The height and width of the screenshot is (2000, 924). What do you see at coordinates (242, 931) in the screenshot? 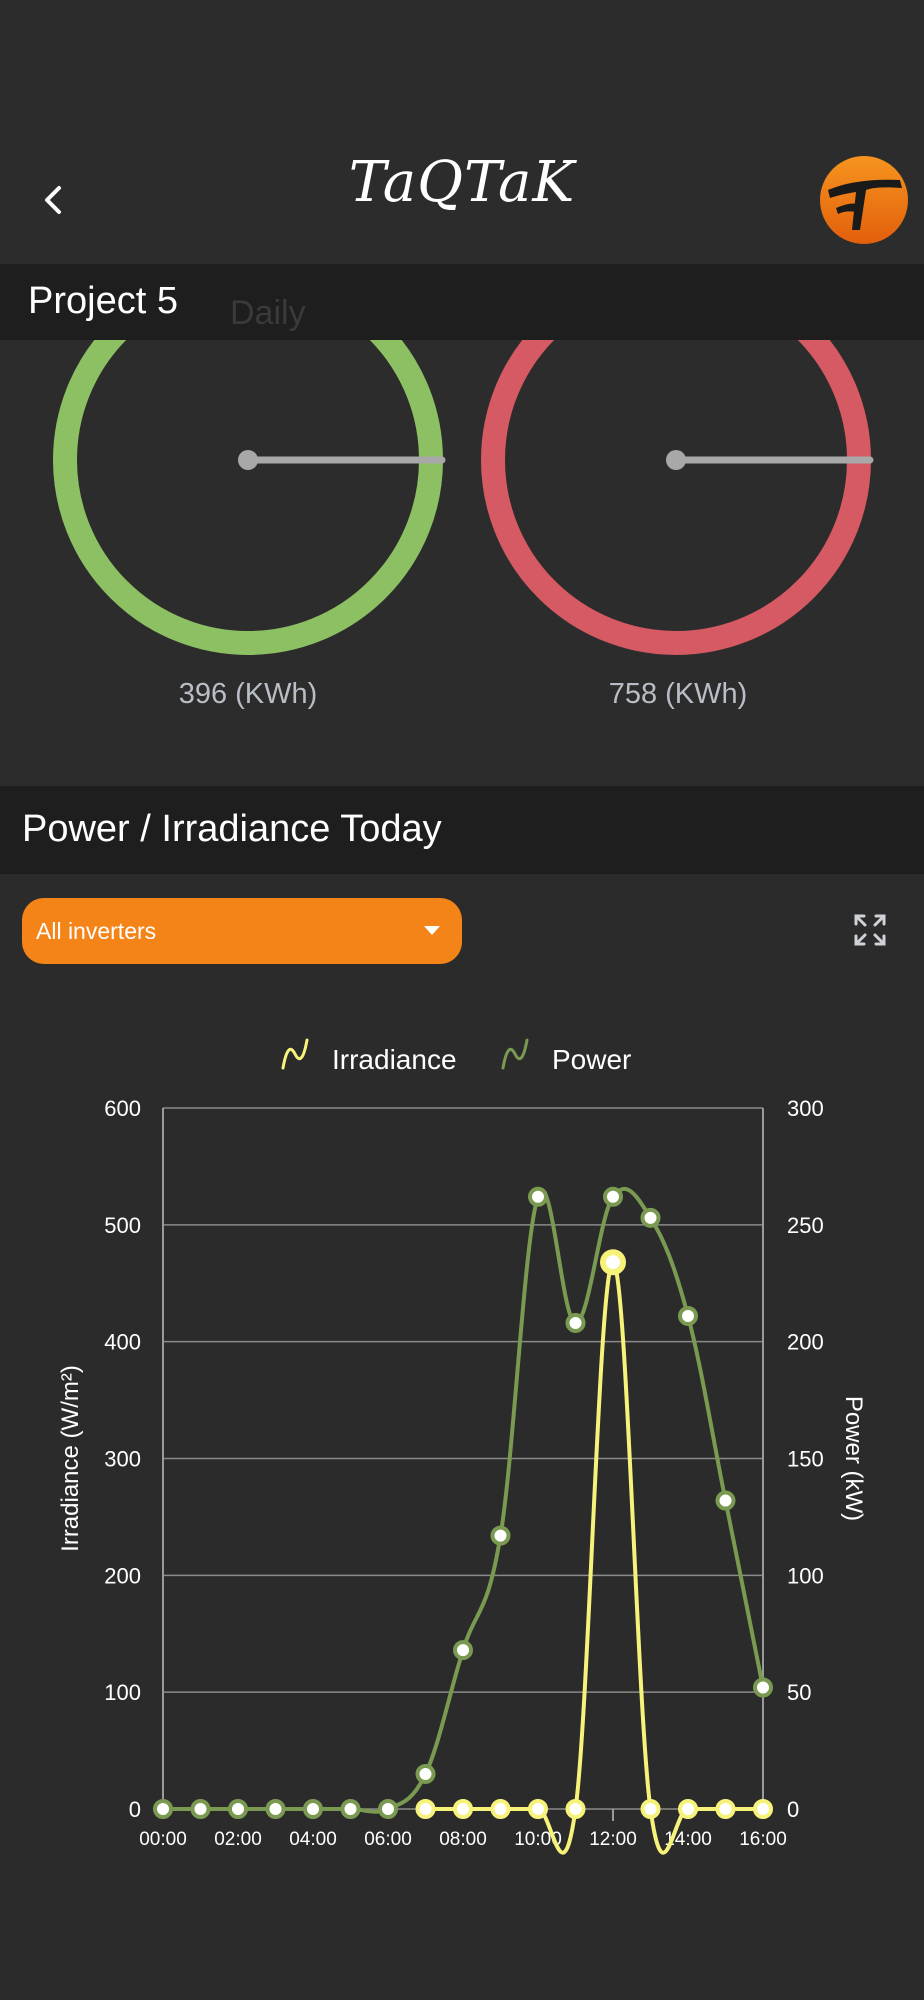
I see `inverter-select: All inverters` at bounding box center [242, 931].